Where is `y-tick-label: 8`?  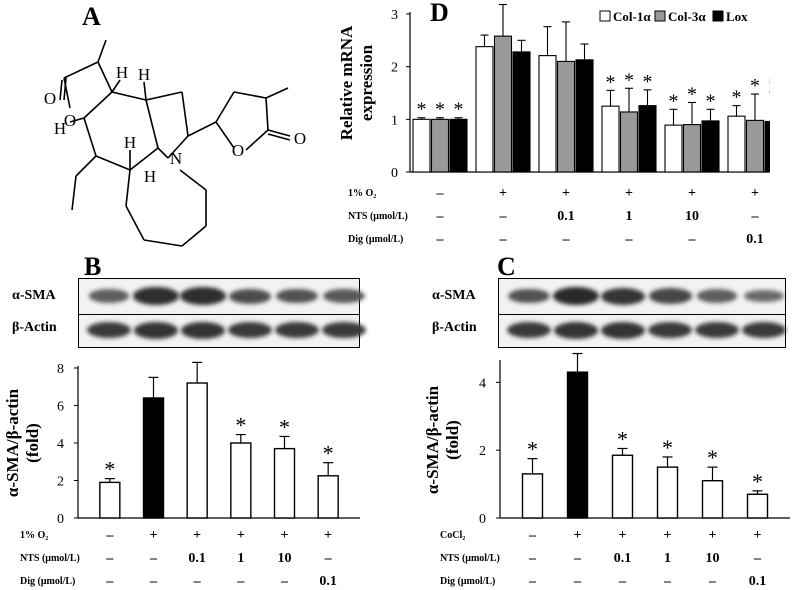
y-tick-label: 8 is located at coordinates (60, 369).